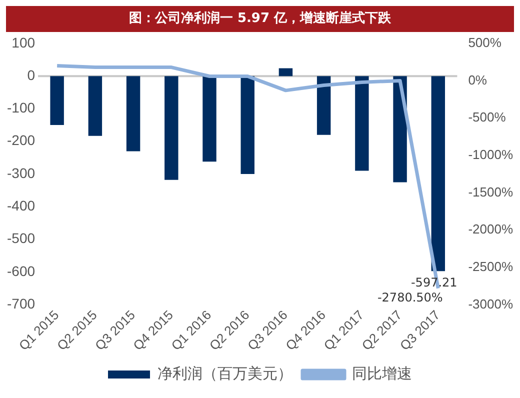  Describe the element at coordinates (260, 19) in the screenshot. I see `chart-title: 图：公司净利润一 5.97 亿，增速断崖式下跌` at that location.